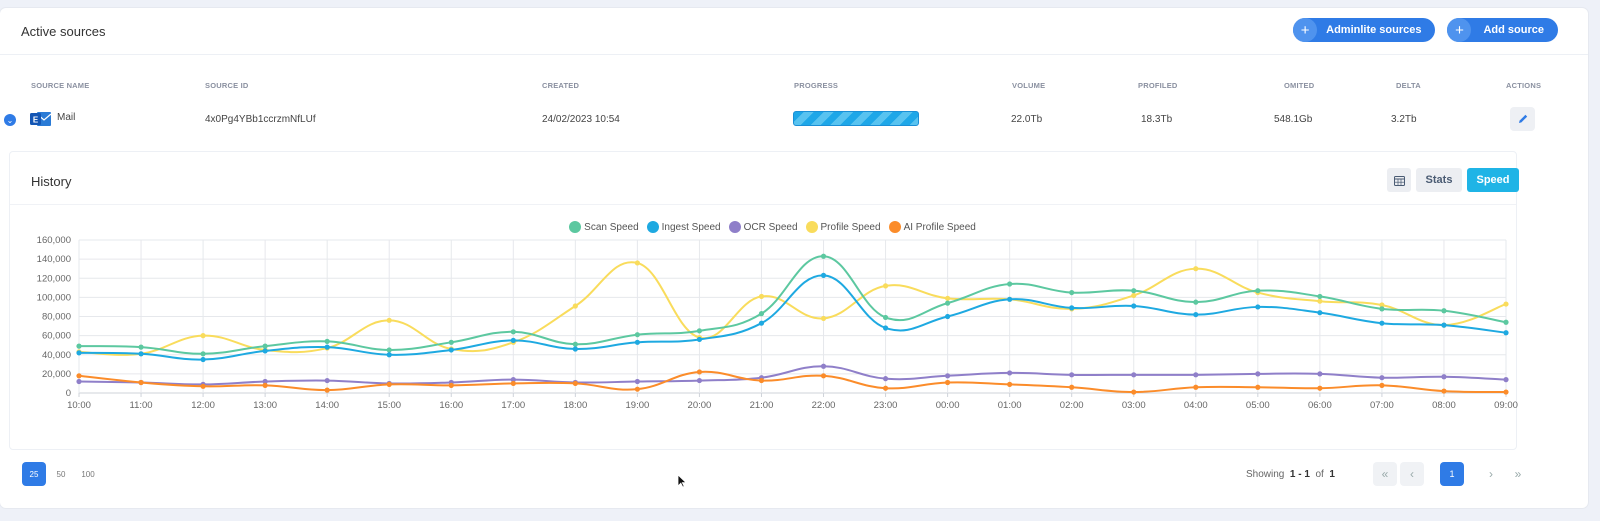  I want to click on legend-item-ai-profile-speed: AI Profile Speed, so click(932, 227).